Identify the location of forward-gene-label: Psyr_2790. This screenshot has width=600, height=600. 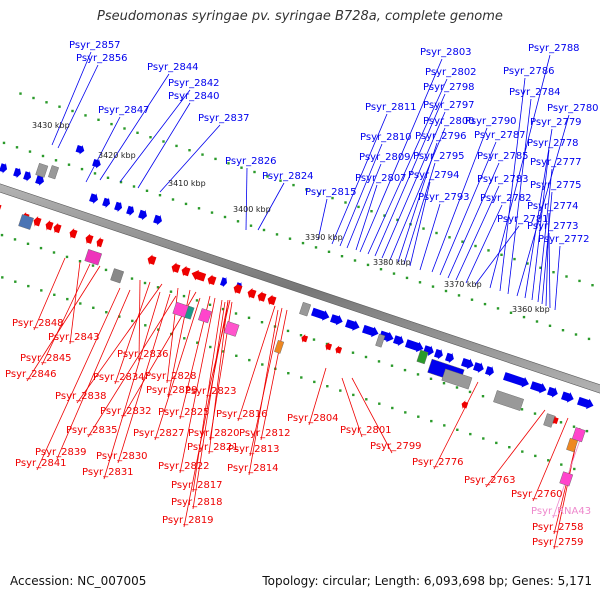
(491, 121).